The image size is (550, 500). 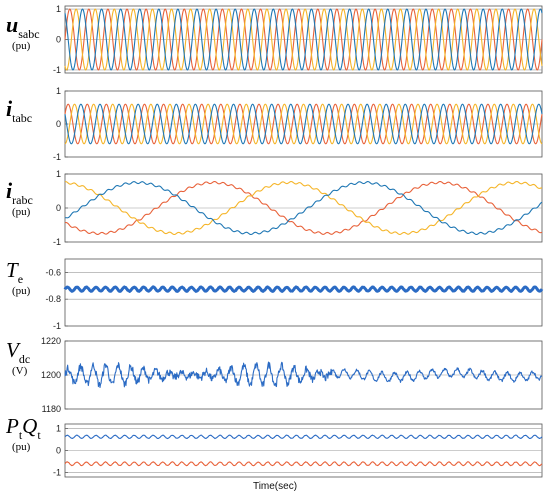 I want to click on panel-itabc: 1 0 -1, so click(x=298, y=124).